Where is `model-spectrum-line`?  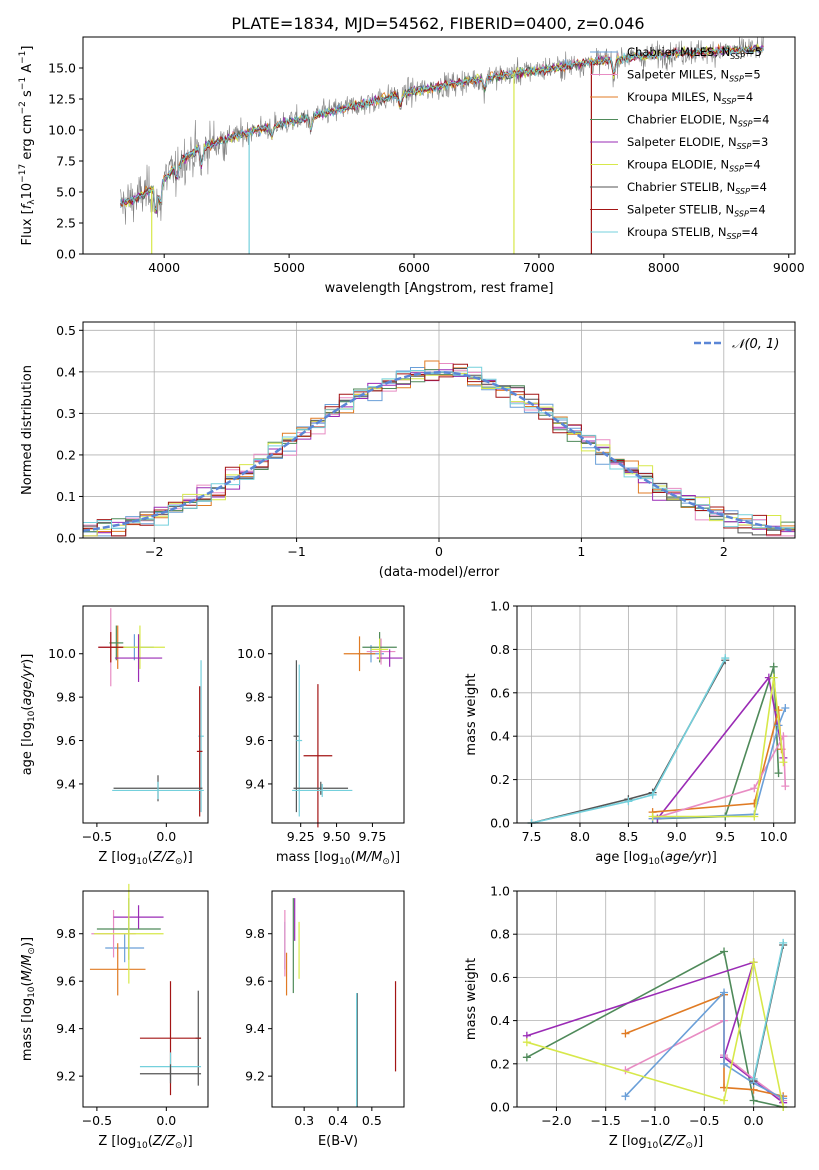
model-spectrum-line is located at coordinates (442, 128).